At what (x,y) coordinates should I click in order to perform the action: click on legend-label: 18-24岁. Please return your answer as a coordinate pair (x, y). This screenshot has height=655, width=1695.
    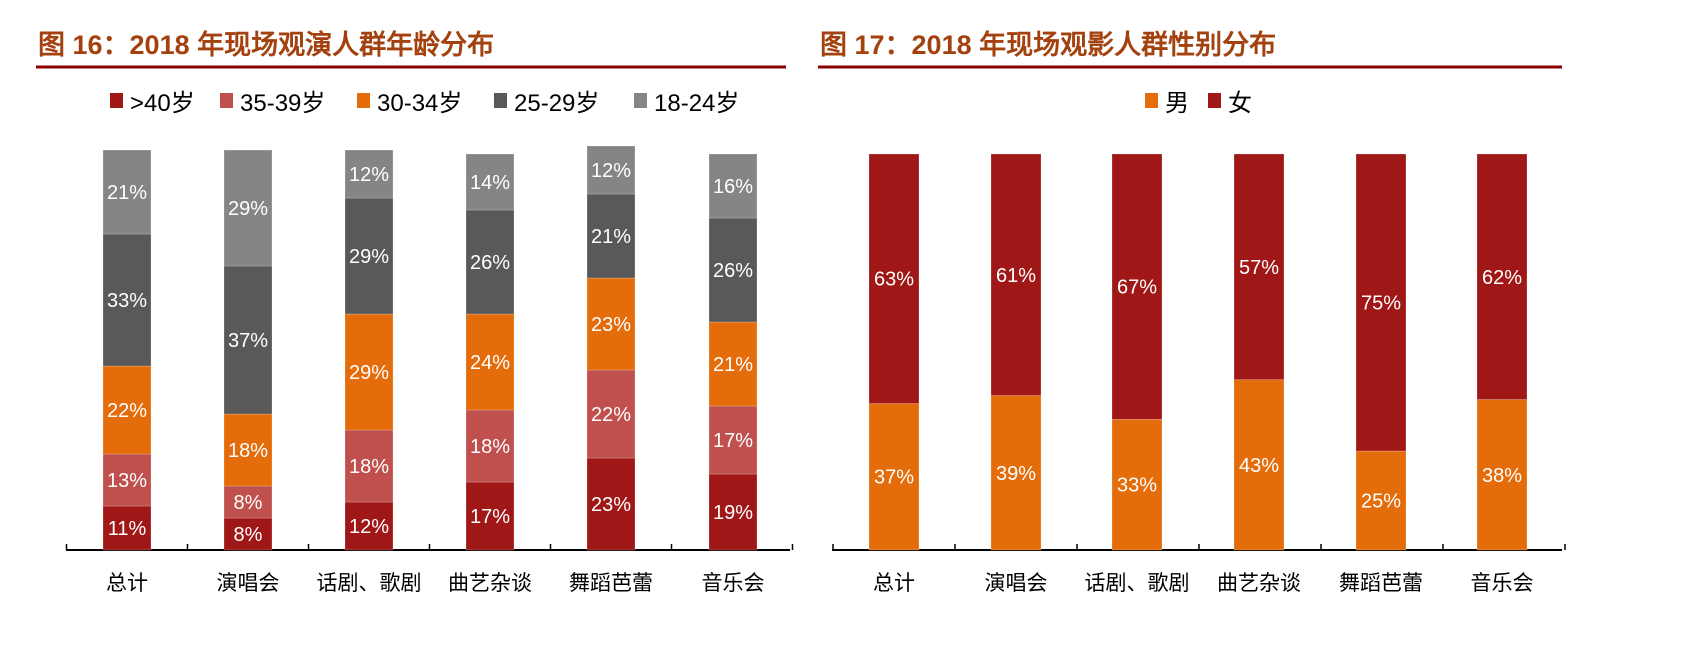
    Looking at the image, I should click on (696, 103).